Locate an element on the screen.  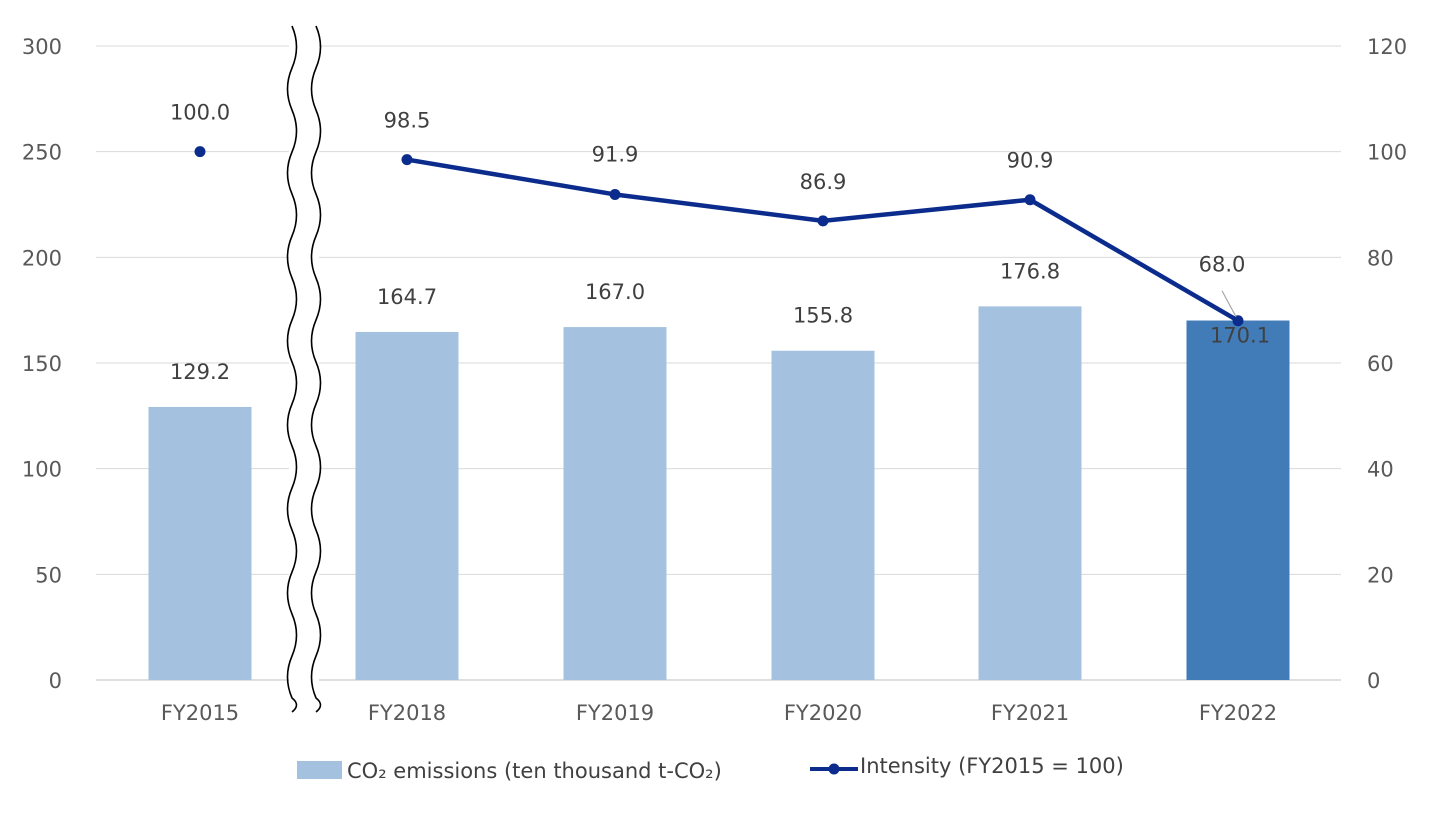
legend-line-marker is located at coordinates (834, 769).